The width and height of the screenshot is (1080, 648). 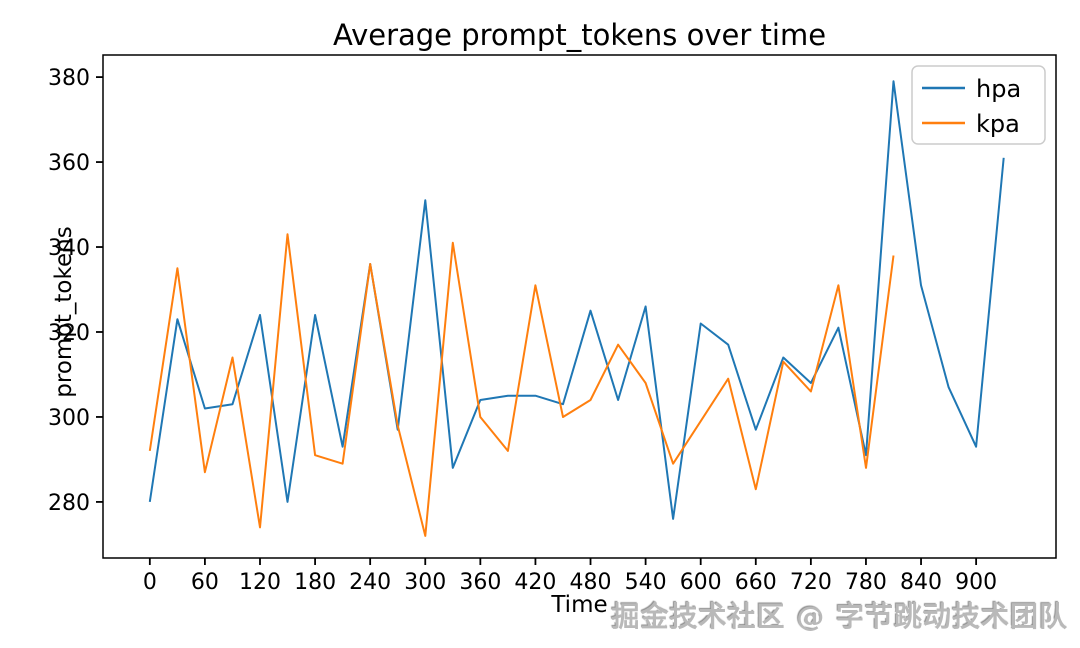 I want to click on x-tick-label: 300, so click(x=425, y=582).